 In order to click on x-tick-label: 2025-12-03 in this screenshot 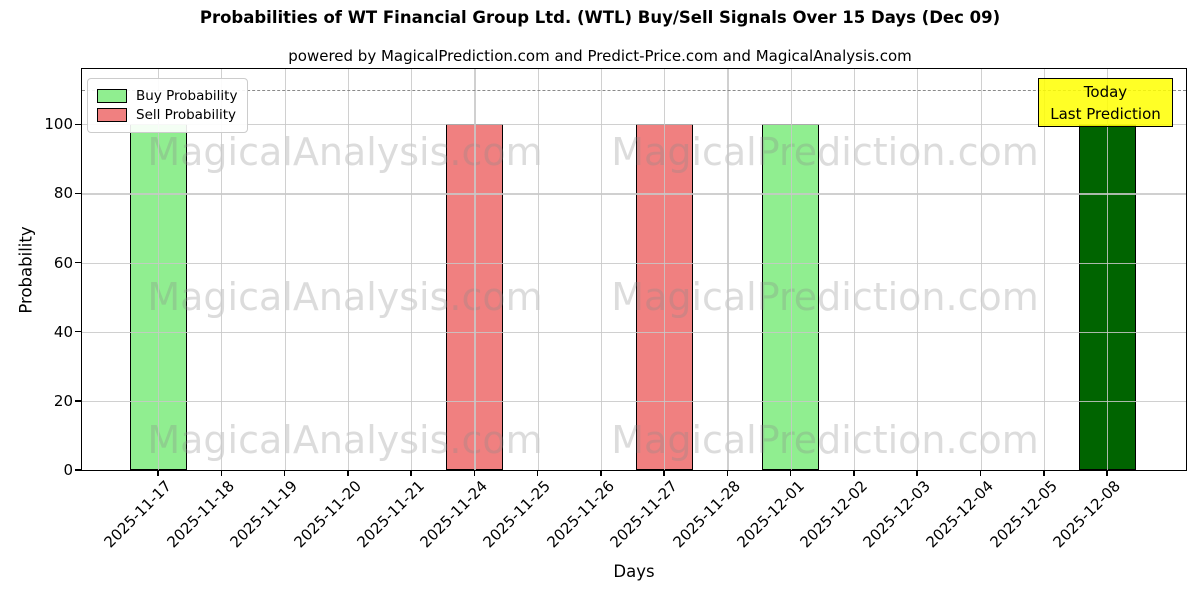, I will do `click(896, 514)`.